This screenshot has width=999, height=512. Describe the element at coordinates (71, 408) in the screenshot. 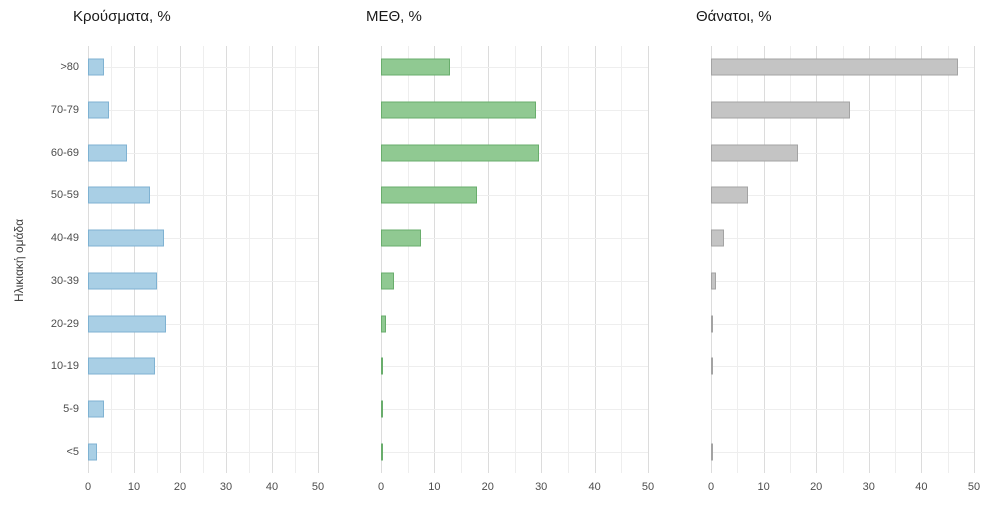

I see `y-tick-label: 5-9` at that location.